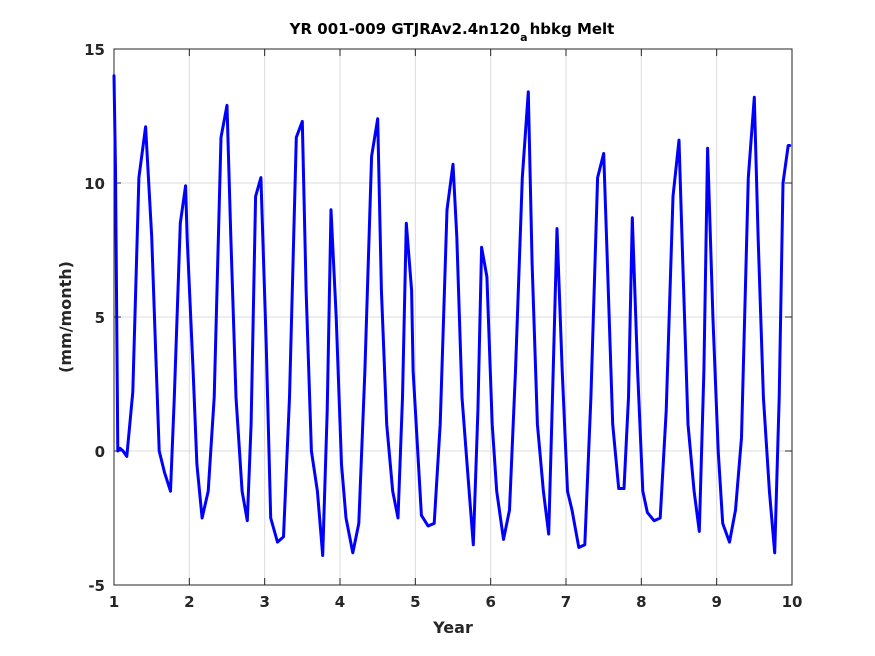  Describe the element at coordinates (340, 602) in the screenshot. I see `x-tick-label: 4` at that location.